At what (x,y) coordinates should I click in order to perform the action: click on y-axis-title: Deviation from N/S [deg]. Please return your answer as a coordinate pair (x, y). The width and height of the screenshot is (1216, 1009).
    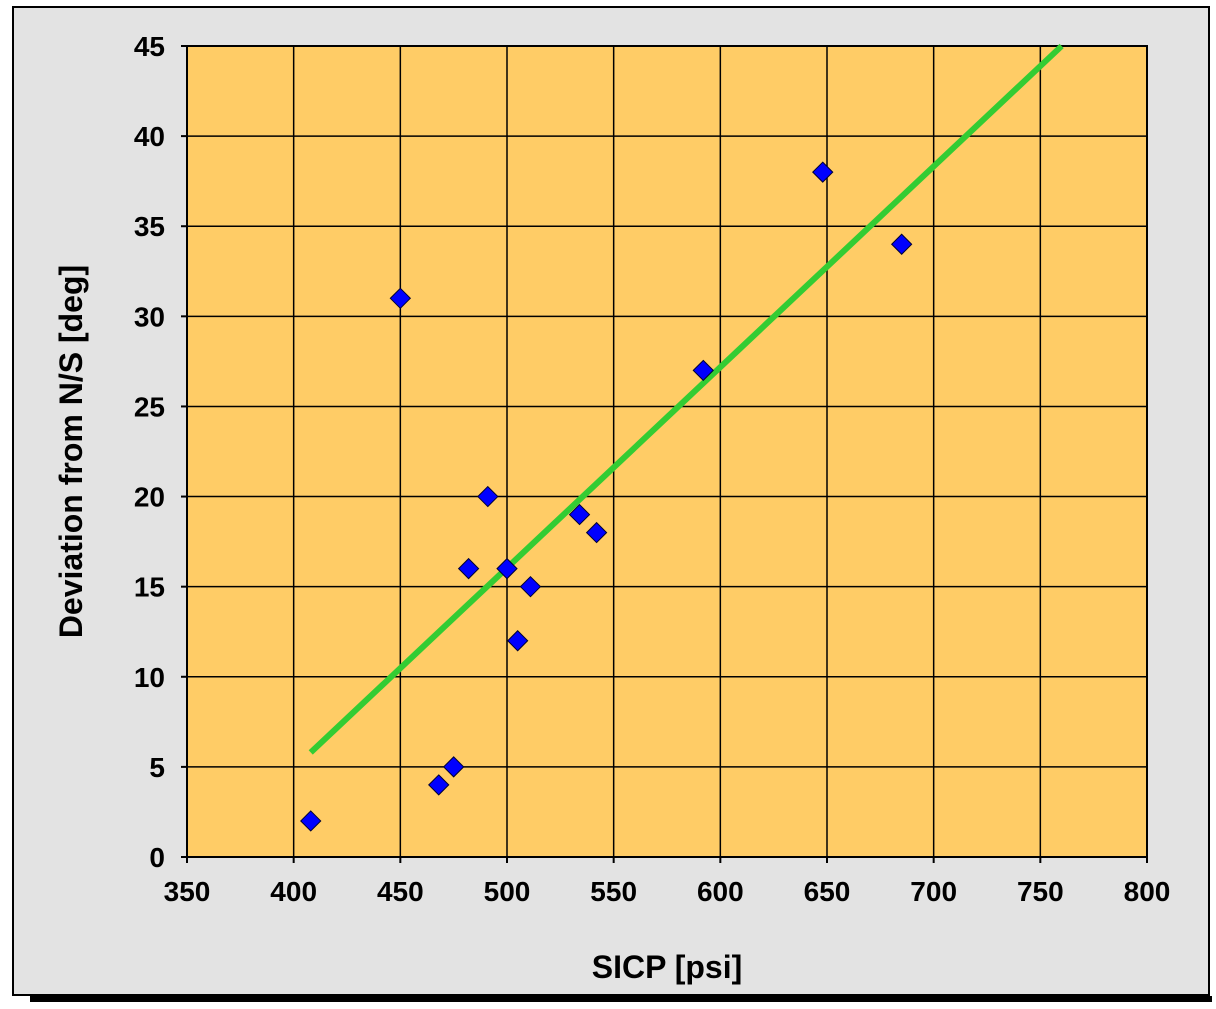
    Looking at the image, I should click on (71, 451).